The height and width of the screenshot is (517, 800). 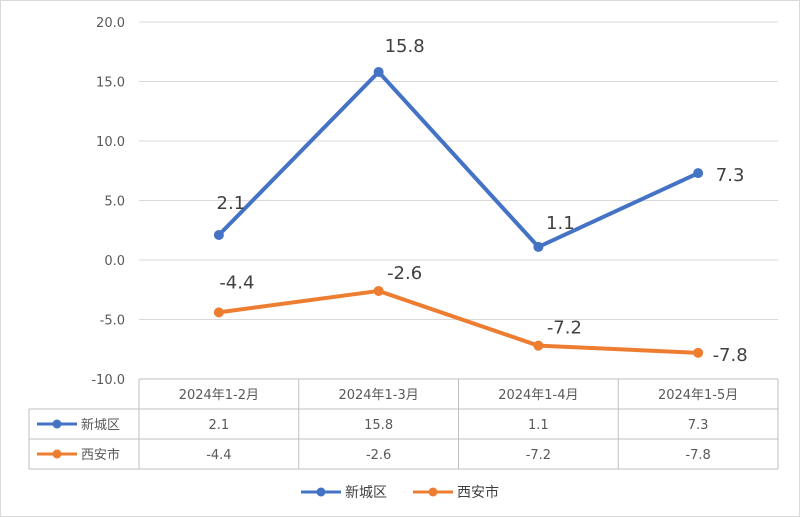 I want to click on table-cell-value: -7.2, so click(x=538, y=455).